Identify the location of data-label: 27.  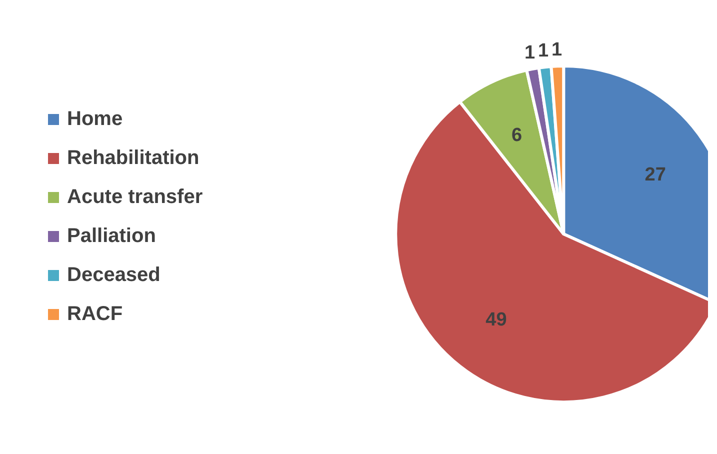
(655, 175).